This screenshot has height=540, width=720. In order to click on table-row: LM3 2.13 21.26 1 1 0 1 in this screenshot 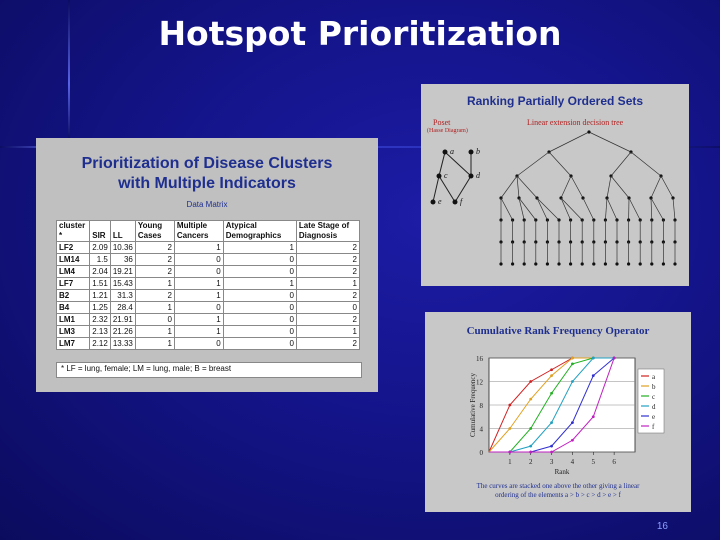, I will do `click(208, 331)`.